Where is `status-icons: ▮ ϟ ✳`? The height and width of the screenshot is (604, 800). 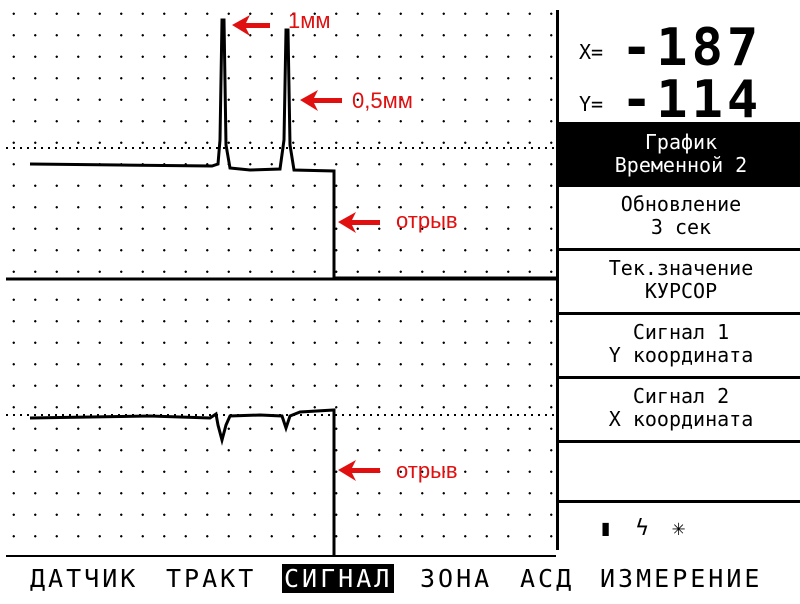 status-icons: ▮ ϟ ✳ is located at coordinates (642, 528).